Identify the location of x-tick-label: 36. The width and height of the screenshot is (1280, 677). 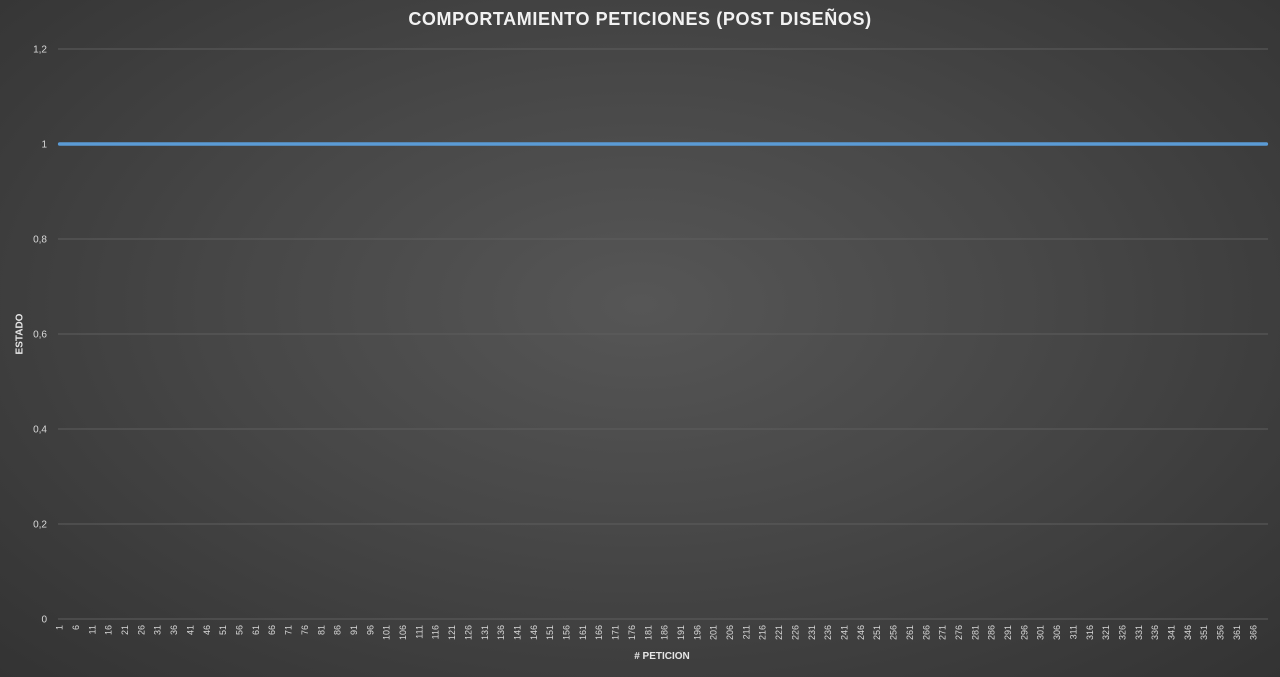
(174, 630).